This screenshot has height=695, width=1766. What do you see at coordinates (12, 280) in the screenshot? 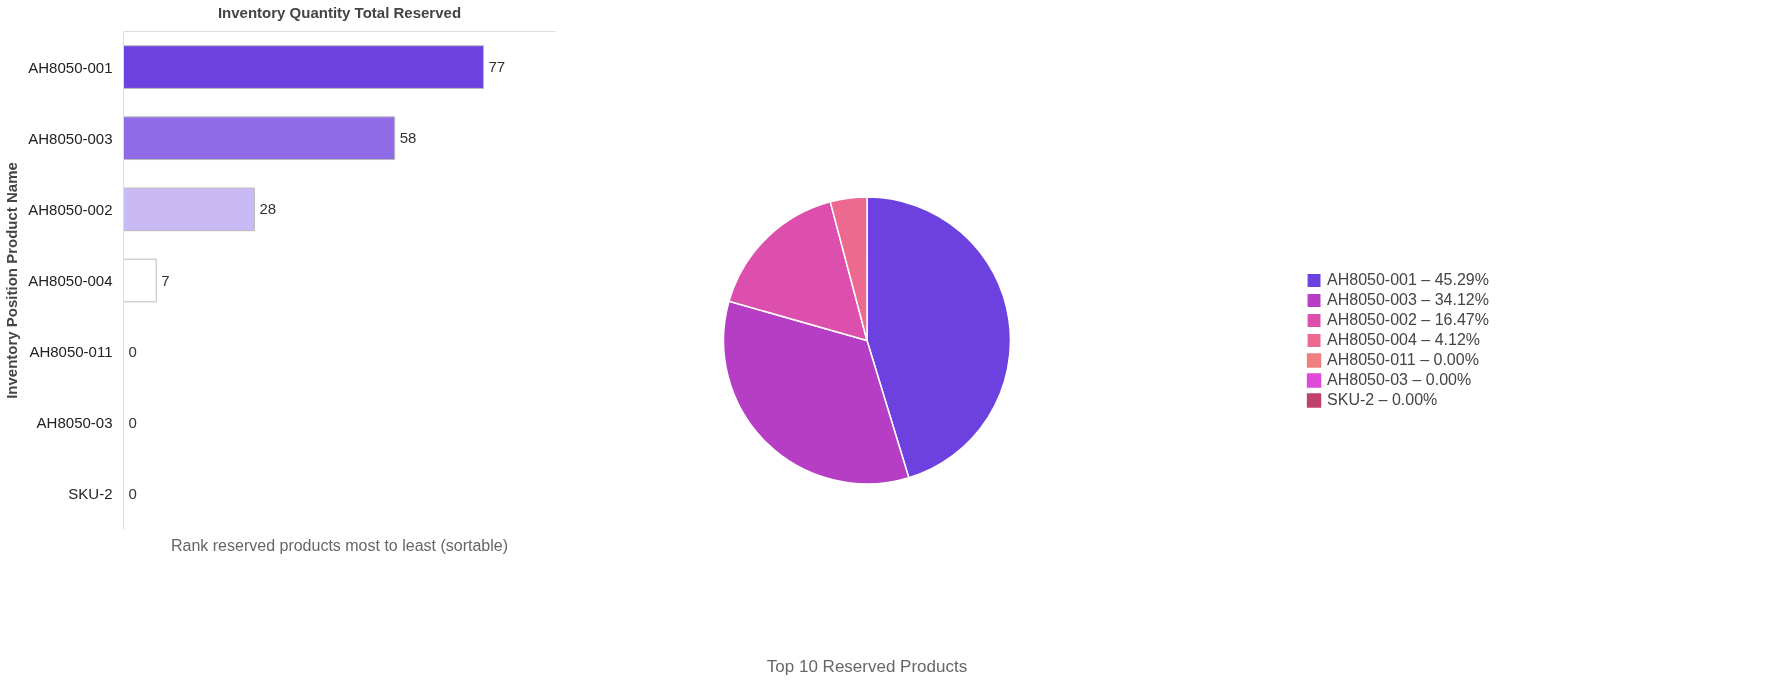
I see `y-axis-title: Inventory Position Product Name` at bounding box center [12, 280].